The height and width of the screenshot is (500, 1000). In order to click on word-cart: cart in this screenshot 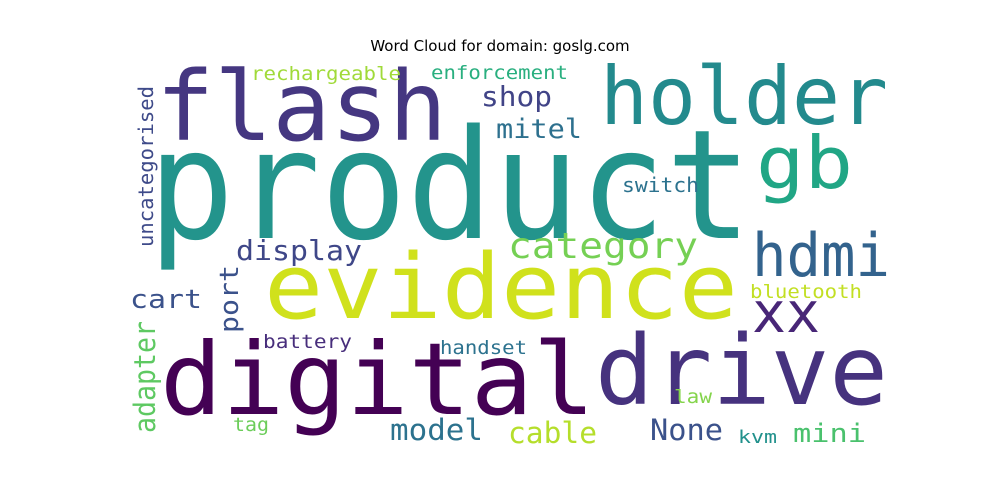, I will do `click(166, 300)`.